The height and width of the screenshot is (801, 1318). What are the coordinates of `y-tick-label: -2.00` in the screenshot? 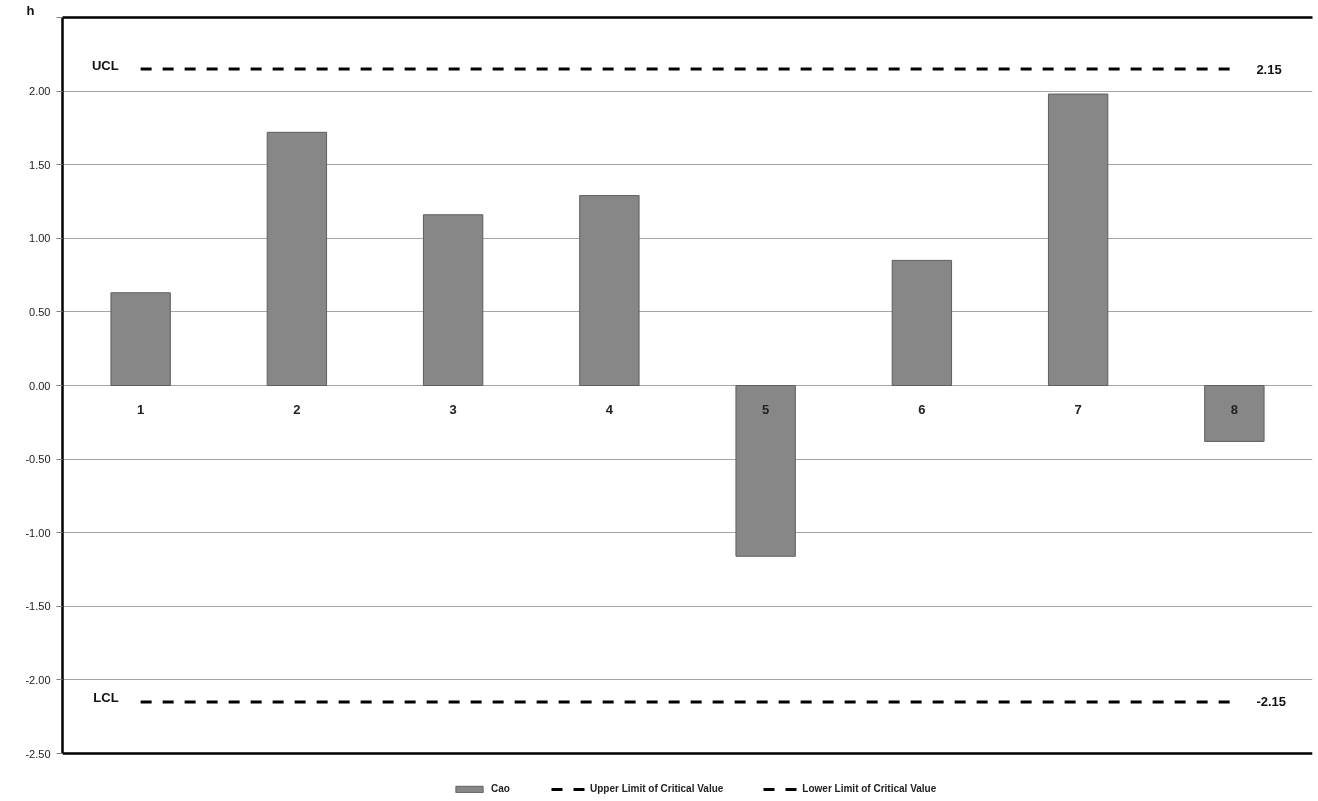 It's located at (38, 679).